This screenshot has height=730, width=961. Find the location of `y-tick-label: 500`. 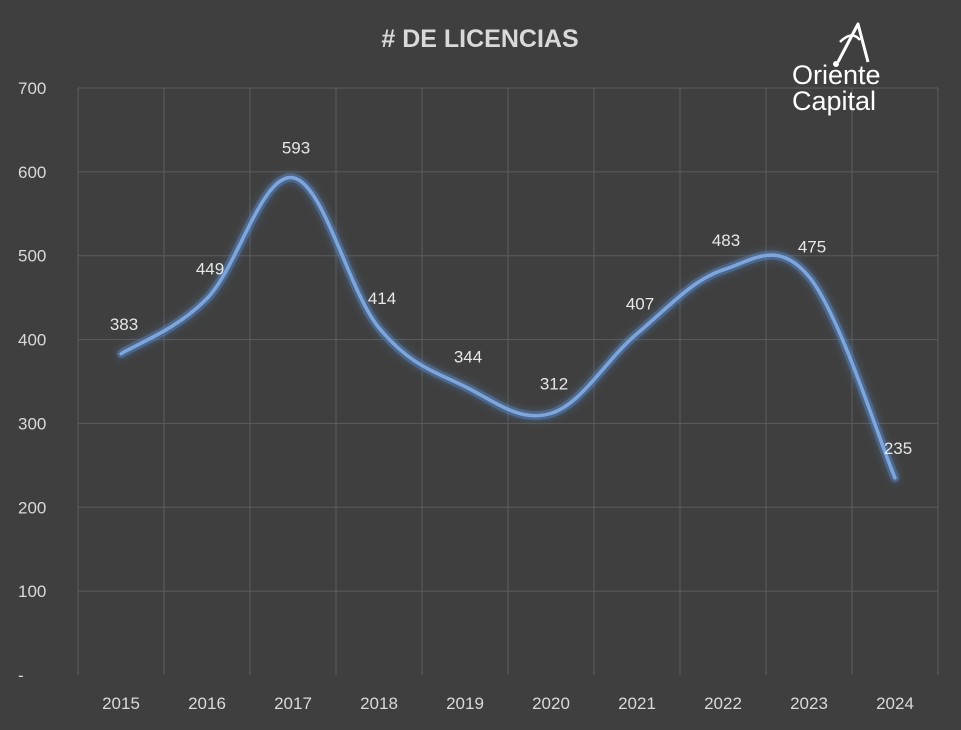

y-tick-label: 500 is located at coordinates (32, 256).